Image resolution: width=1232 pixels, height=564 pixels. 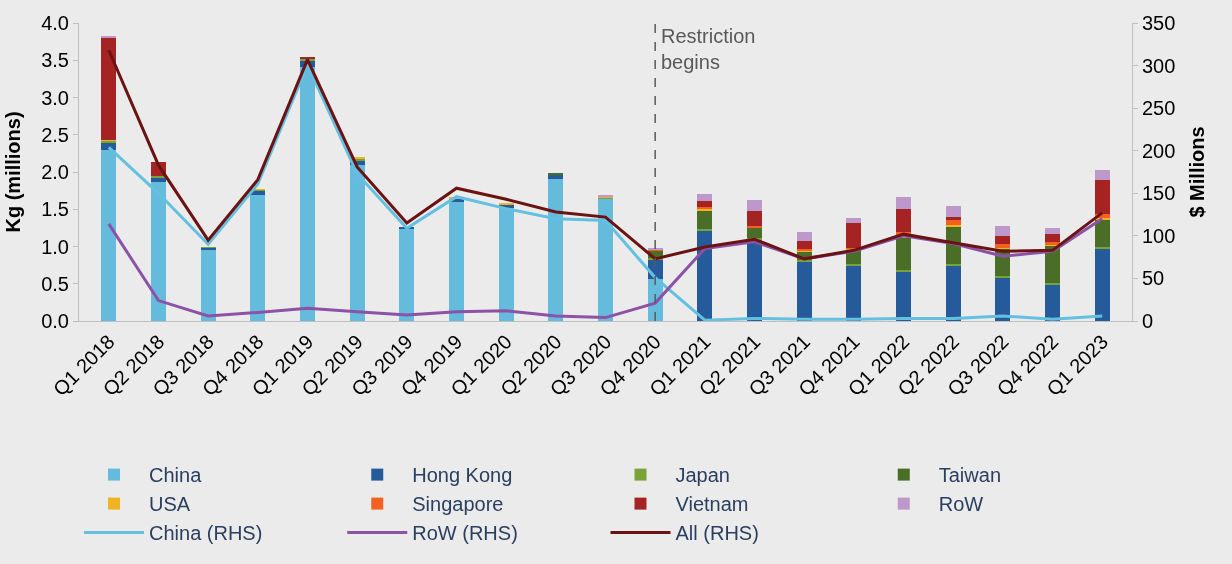 I want to click on y-tick-label: 0.5, so click(x=55, y=283).